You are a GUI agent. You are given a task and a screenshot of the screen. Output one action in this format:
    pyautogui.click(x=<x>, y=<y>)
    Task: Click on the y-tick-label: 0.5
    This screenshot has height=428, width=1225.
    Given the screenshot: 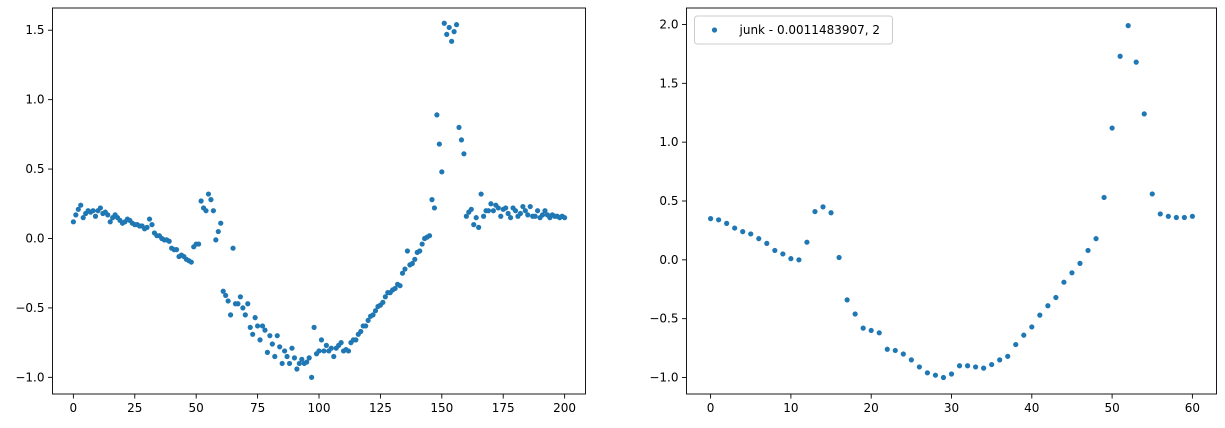 What is the action you would take?
    pyautogui.click(x=34, y=169)
    